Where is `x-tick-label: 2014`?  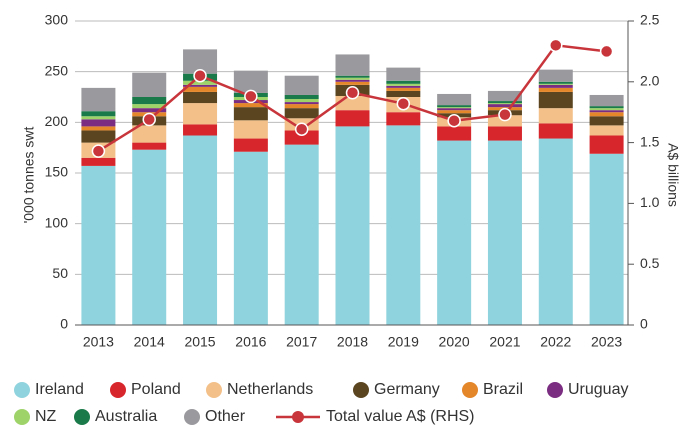 x-tick-label: 2014 is located at coordinates (149, 342).